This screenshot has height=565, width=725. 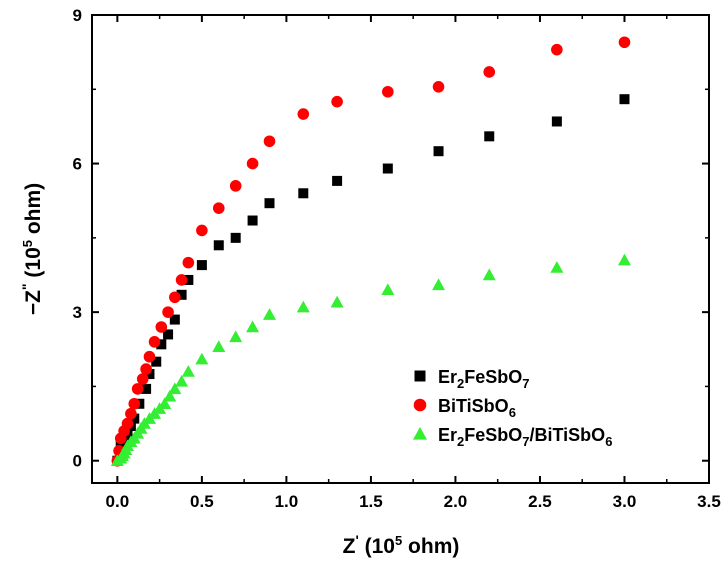 I want to click on x-axis-title: Z' (105 ohm), so click(x=401, y=545).